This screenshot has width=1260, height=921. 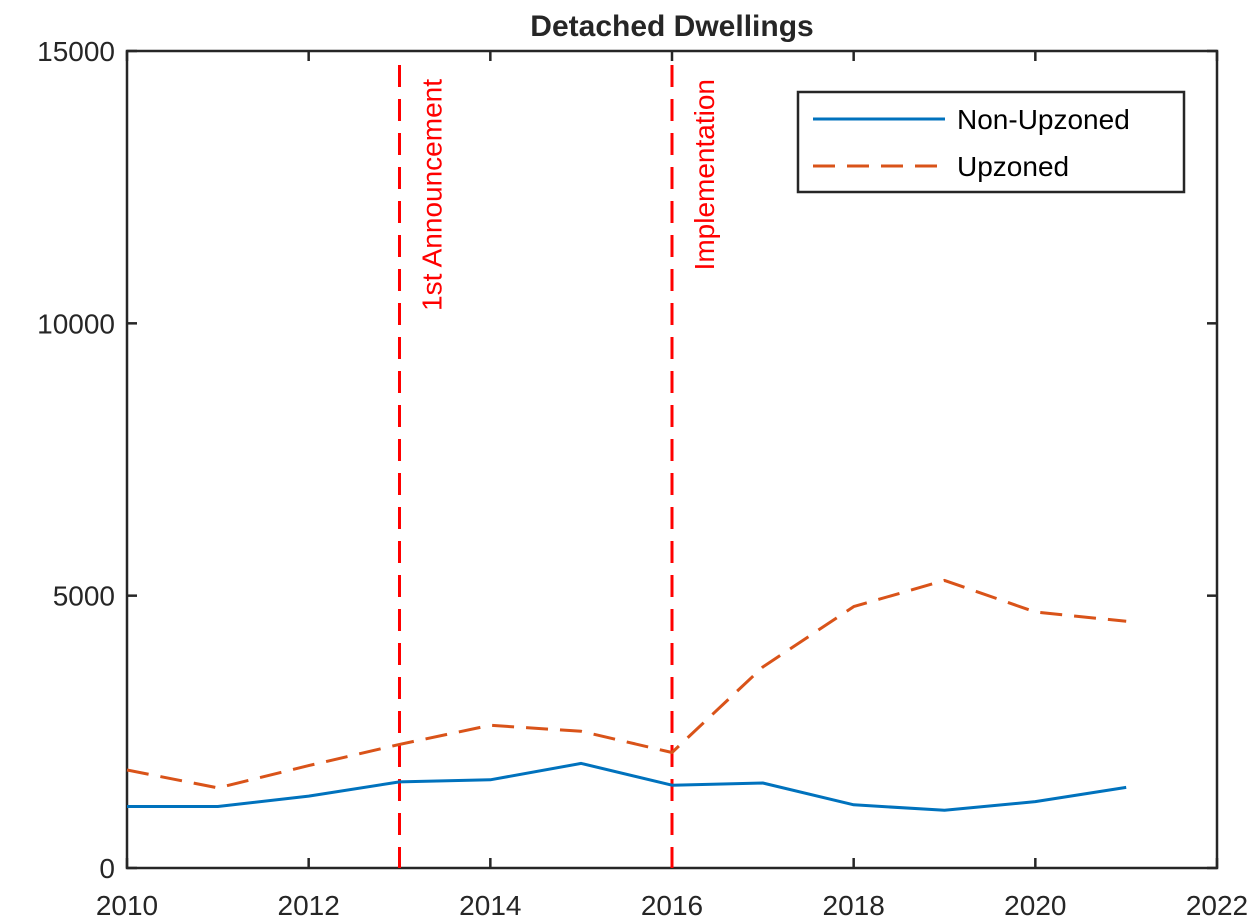 What do you see at coordinates (671, 26) in the screenshot?
I see `chart-title: Detached Dwellings` at bounding box center [671, 26].